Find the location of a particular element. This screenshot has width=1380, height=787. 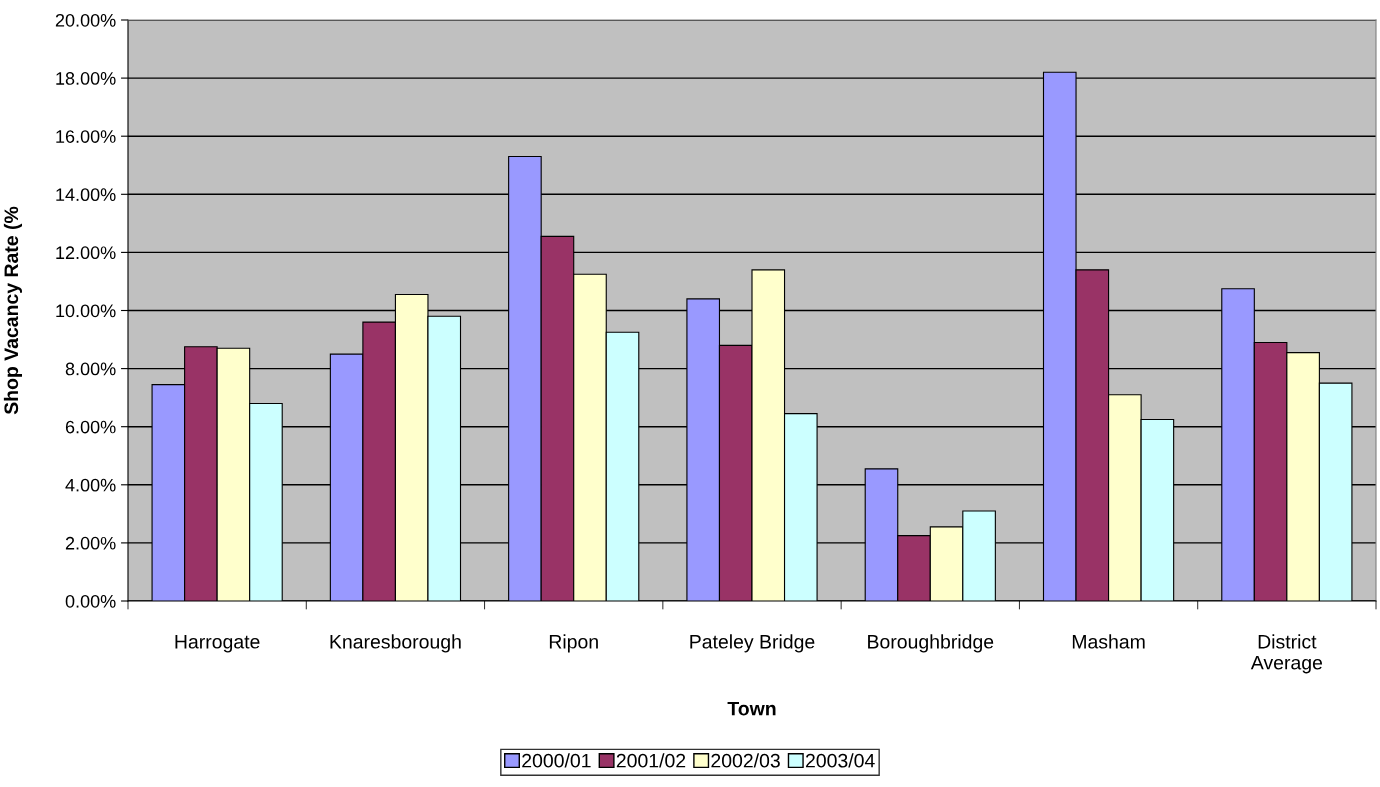

y-tick-label: 2.00% is located at coordinates (90, 543).